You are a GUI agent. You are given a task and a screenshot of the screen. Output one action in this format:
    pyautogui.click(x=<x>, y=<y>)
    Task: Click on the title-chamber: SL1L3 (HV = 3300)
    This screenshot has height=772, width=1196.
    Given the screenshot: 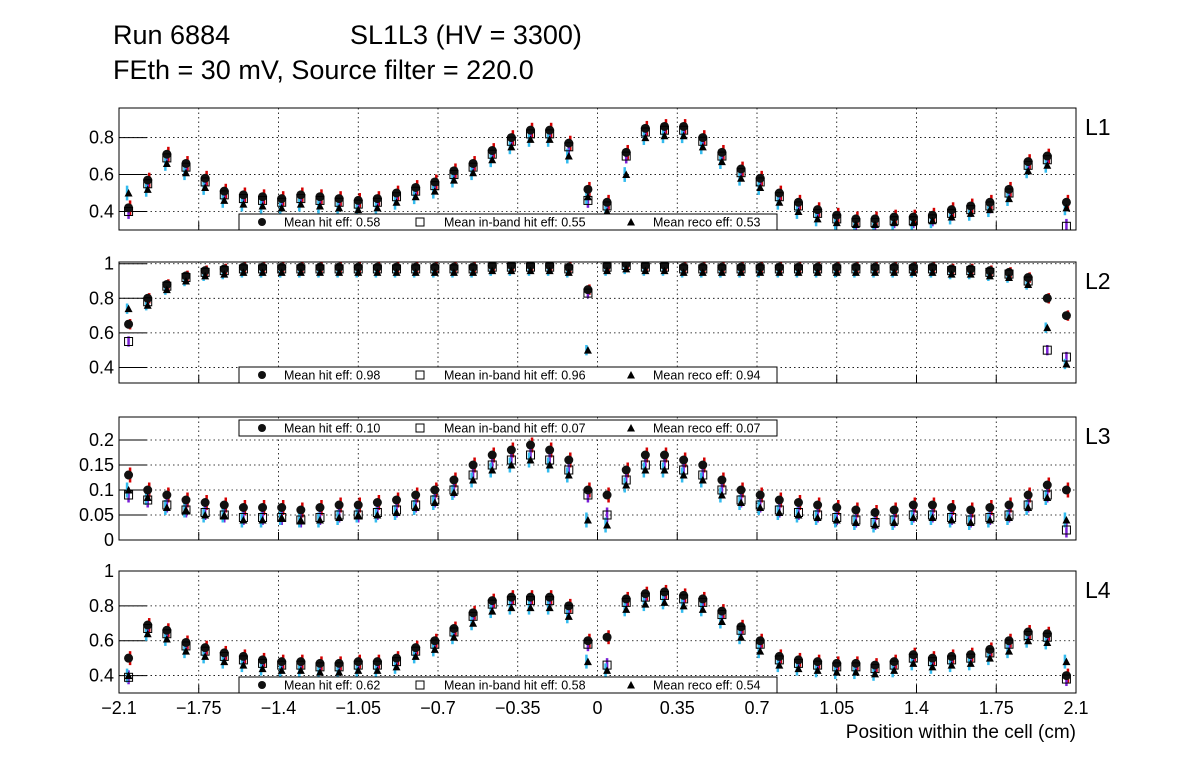 What is the action you would take?
    pyautogui.click(x=466, y=35)
    